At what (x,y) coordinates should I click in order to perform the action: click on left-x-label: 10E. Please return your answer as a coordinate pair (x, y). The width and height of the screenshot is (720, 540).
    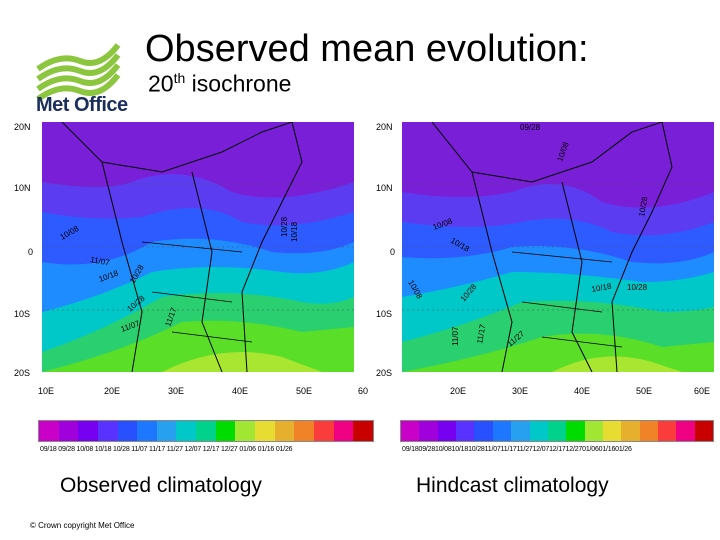
    Looking at the image, I should click on (46, 391).